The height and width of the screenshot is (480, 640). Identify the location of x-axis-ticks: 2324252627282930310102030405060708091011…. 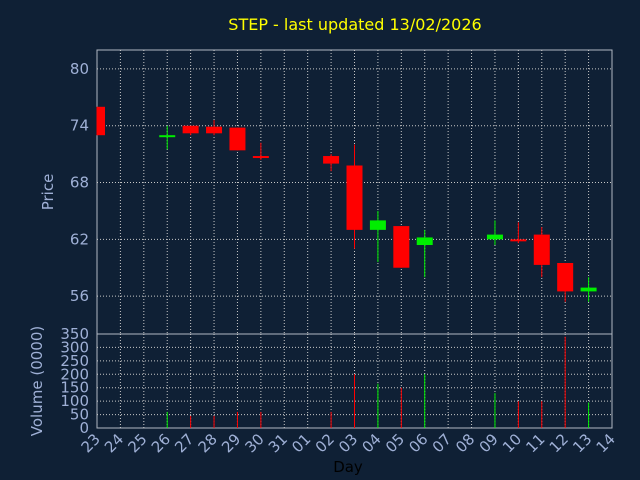
(348, 443).